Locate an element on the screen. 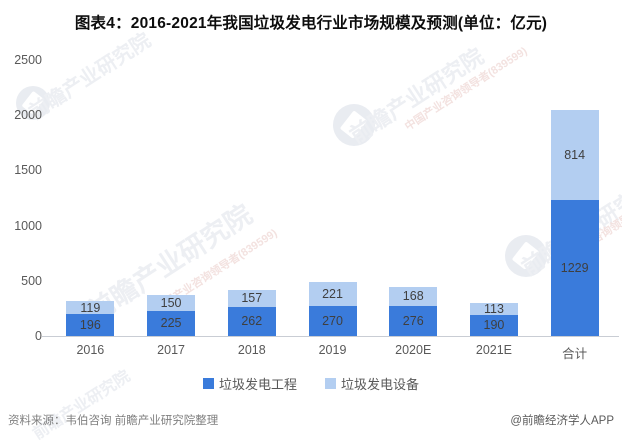 This screenshot has height=441, width=622. bar-value-label: 168 is located at coordinates (413, 296).